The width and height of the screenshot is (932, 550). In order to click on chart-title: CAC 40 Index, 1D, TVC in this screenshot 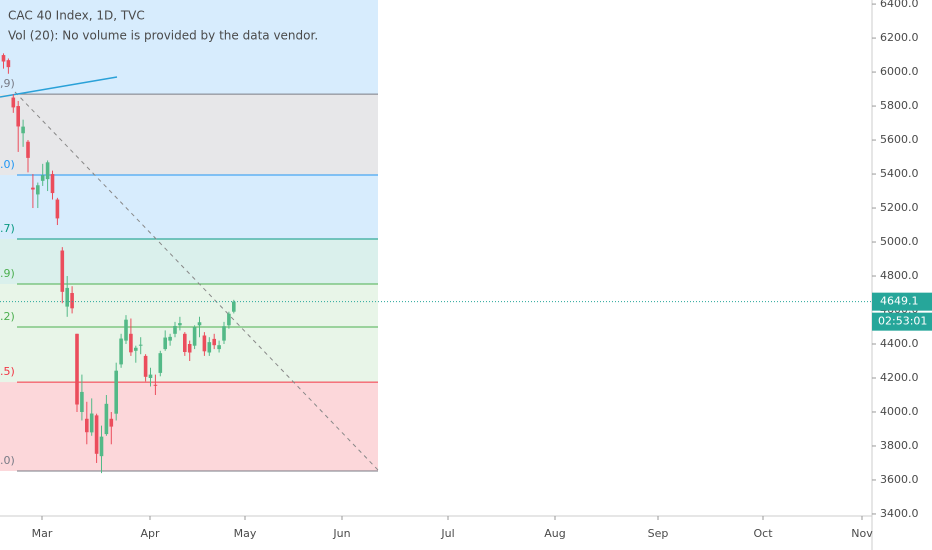, I will do `click(76, 16)`.